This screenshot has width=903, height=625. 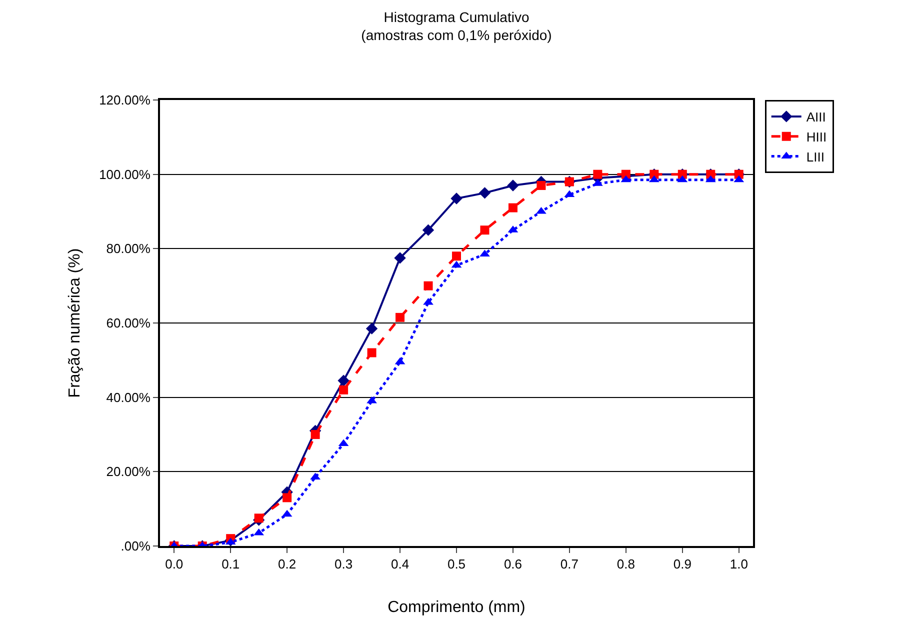 What do you see at coordinates (343, 564) in the screenshot?
I see `x-tick-label: 0.3` at bounding box center [343, 564].